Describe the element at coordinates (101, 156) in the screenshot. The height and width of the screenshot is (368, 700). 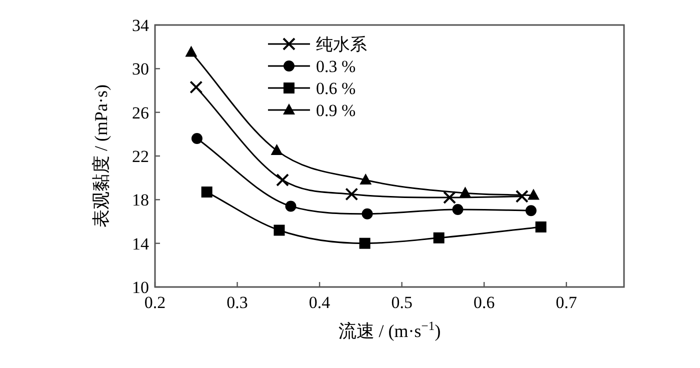
I see `y-axis-title: 表观黏度 / (mPa·s)` at that location.